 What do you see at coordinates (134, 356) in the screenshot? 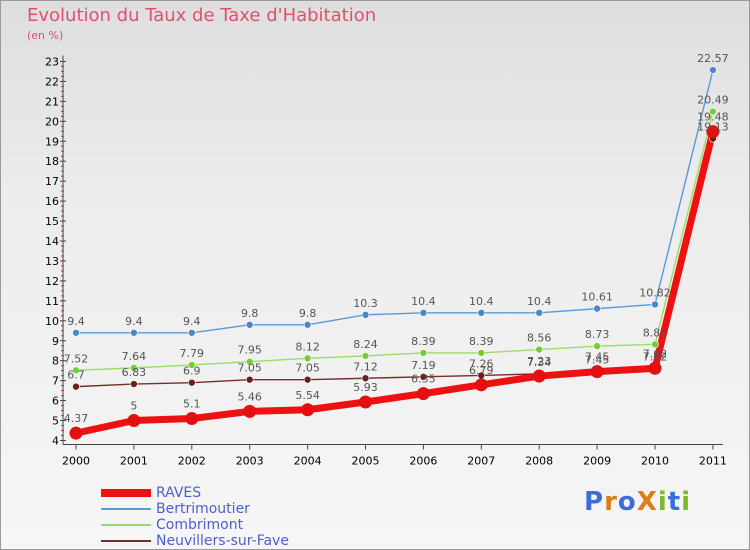
I see `data-label: 7.64` at bounding box center [134, 356].